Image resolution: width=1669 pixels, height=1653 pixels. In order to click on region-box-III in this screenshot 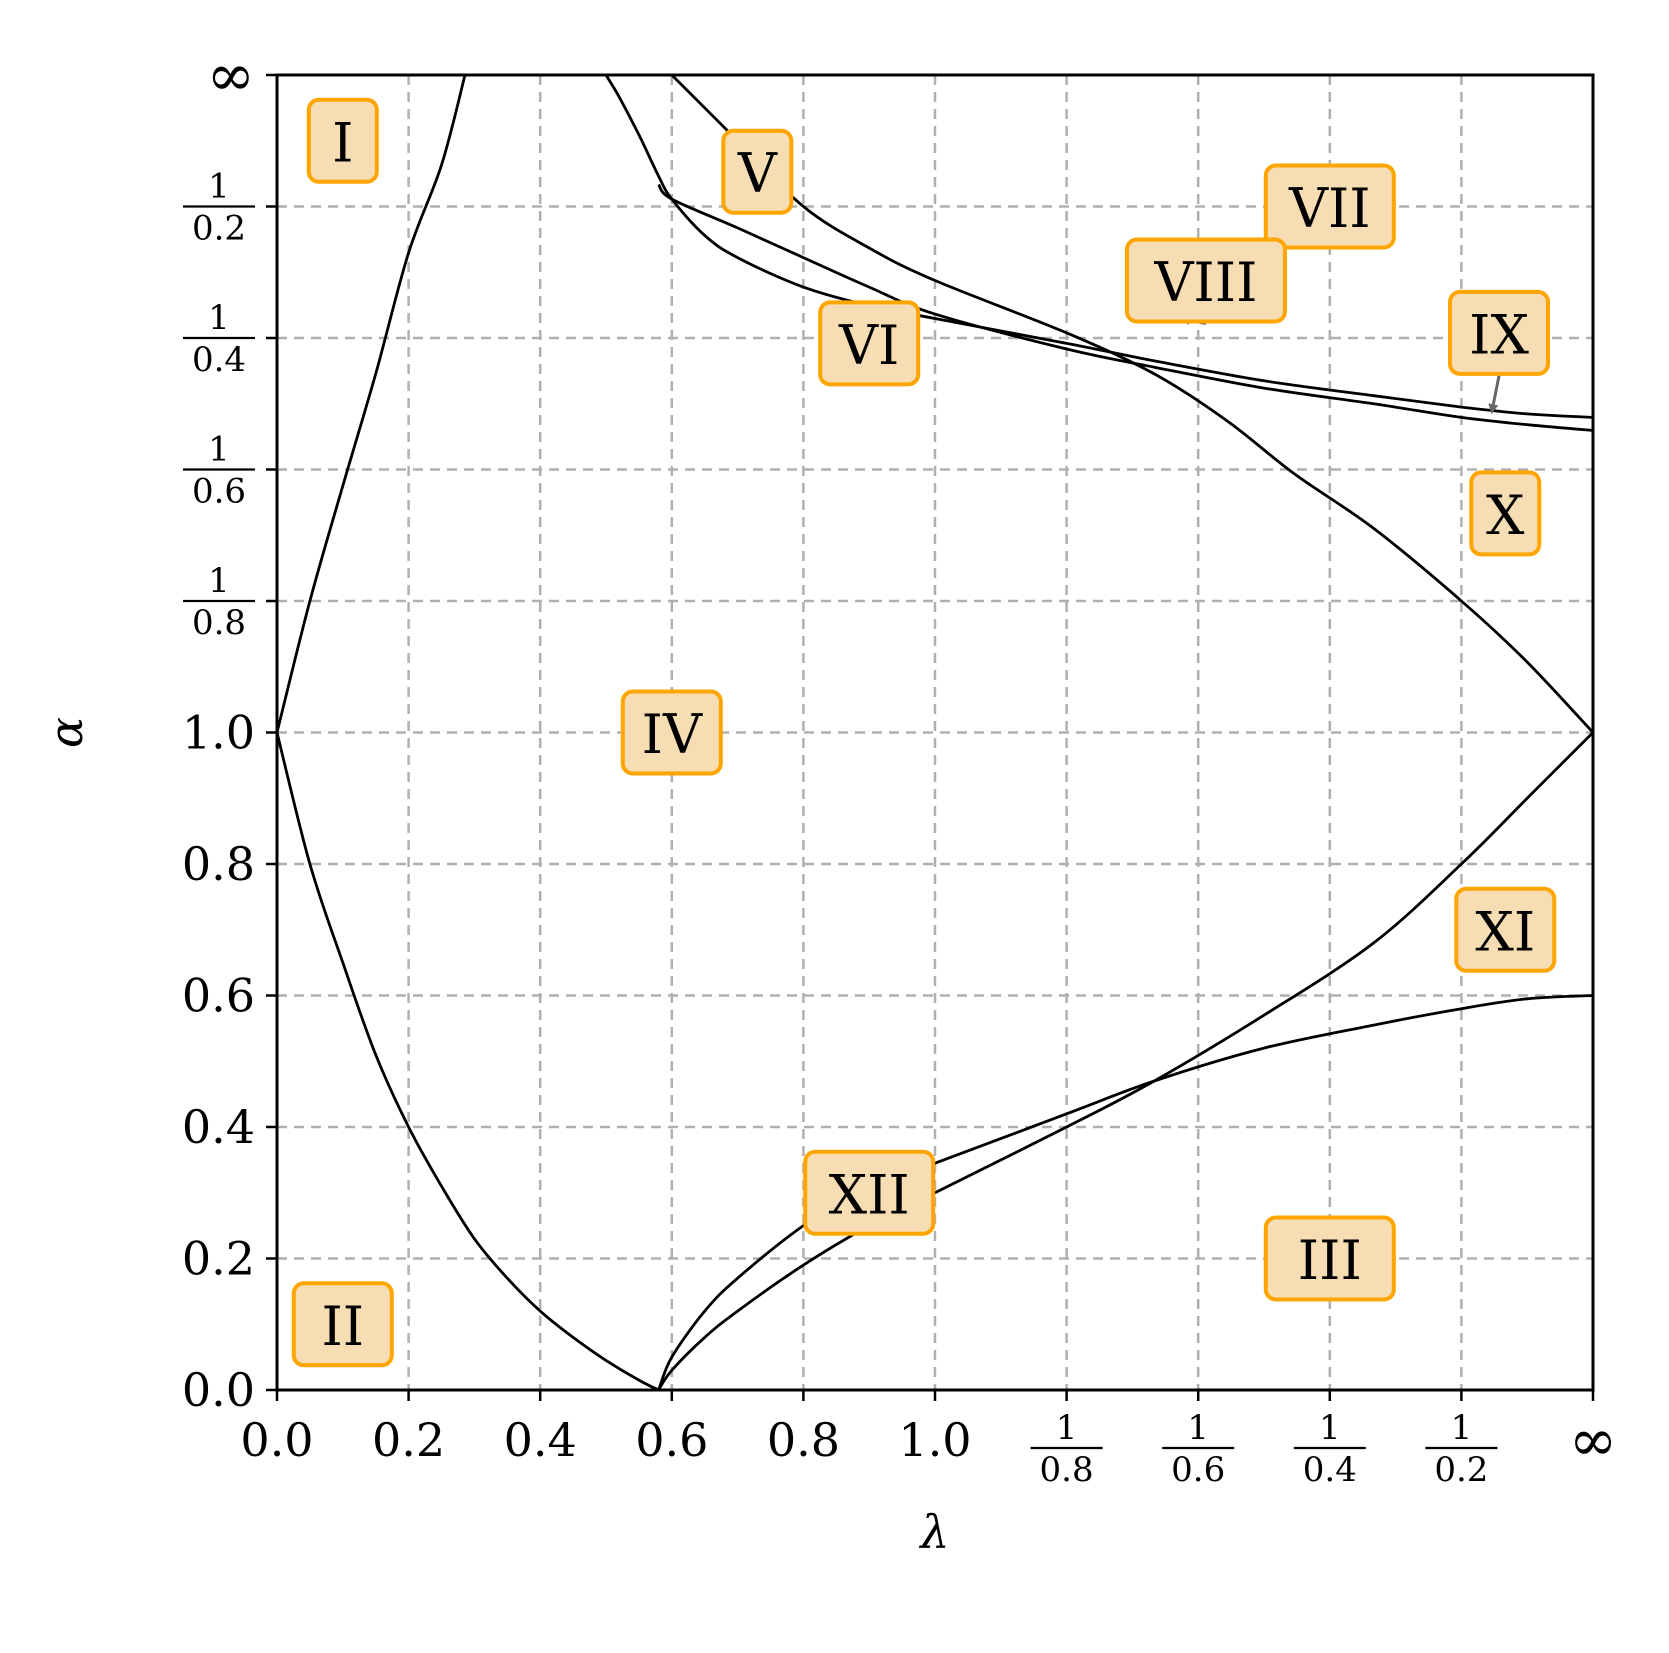, I will do `click(1329, 1258)`.